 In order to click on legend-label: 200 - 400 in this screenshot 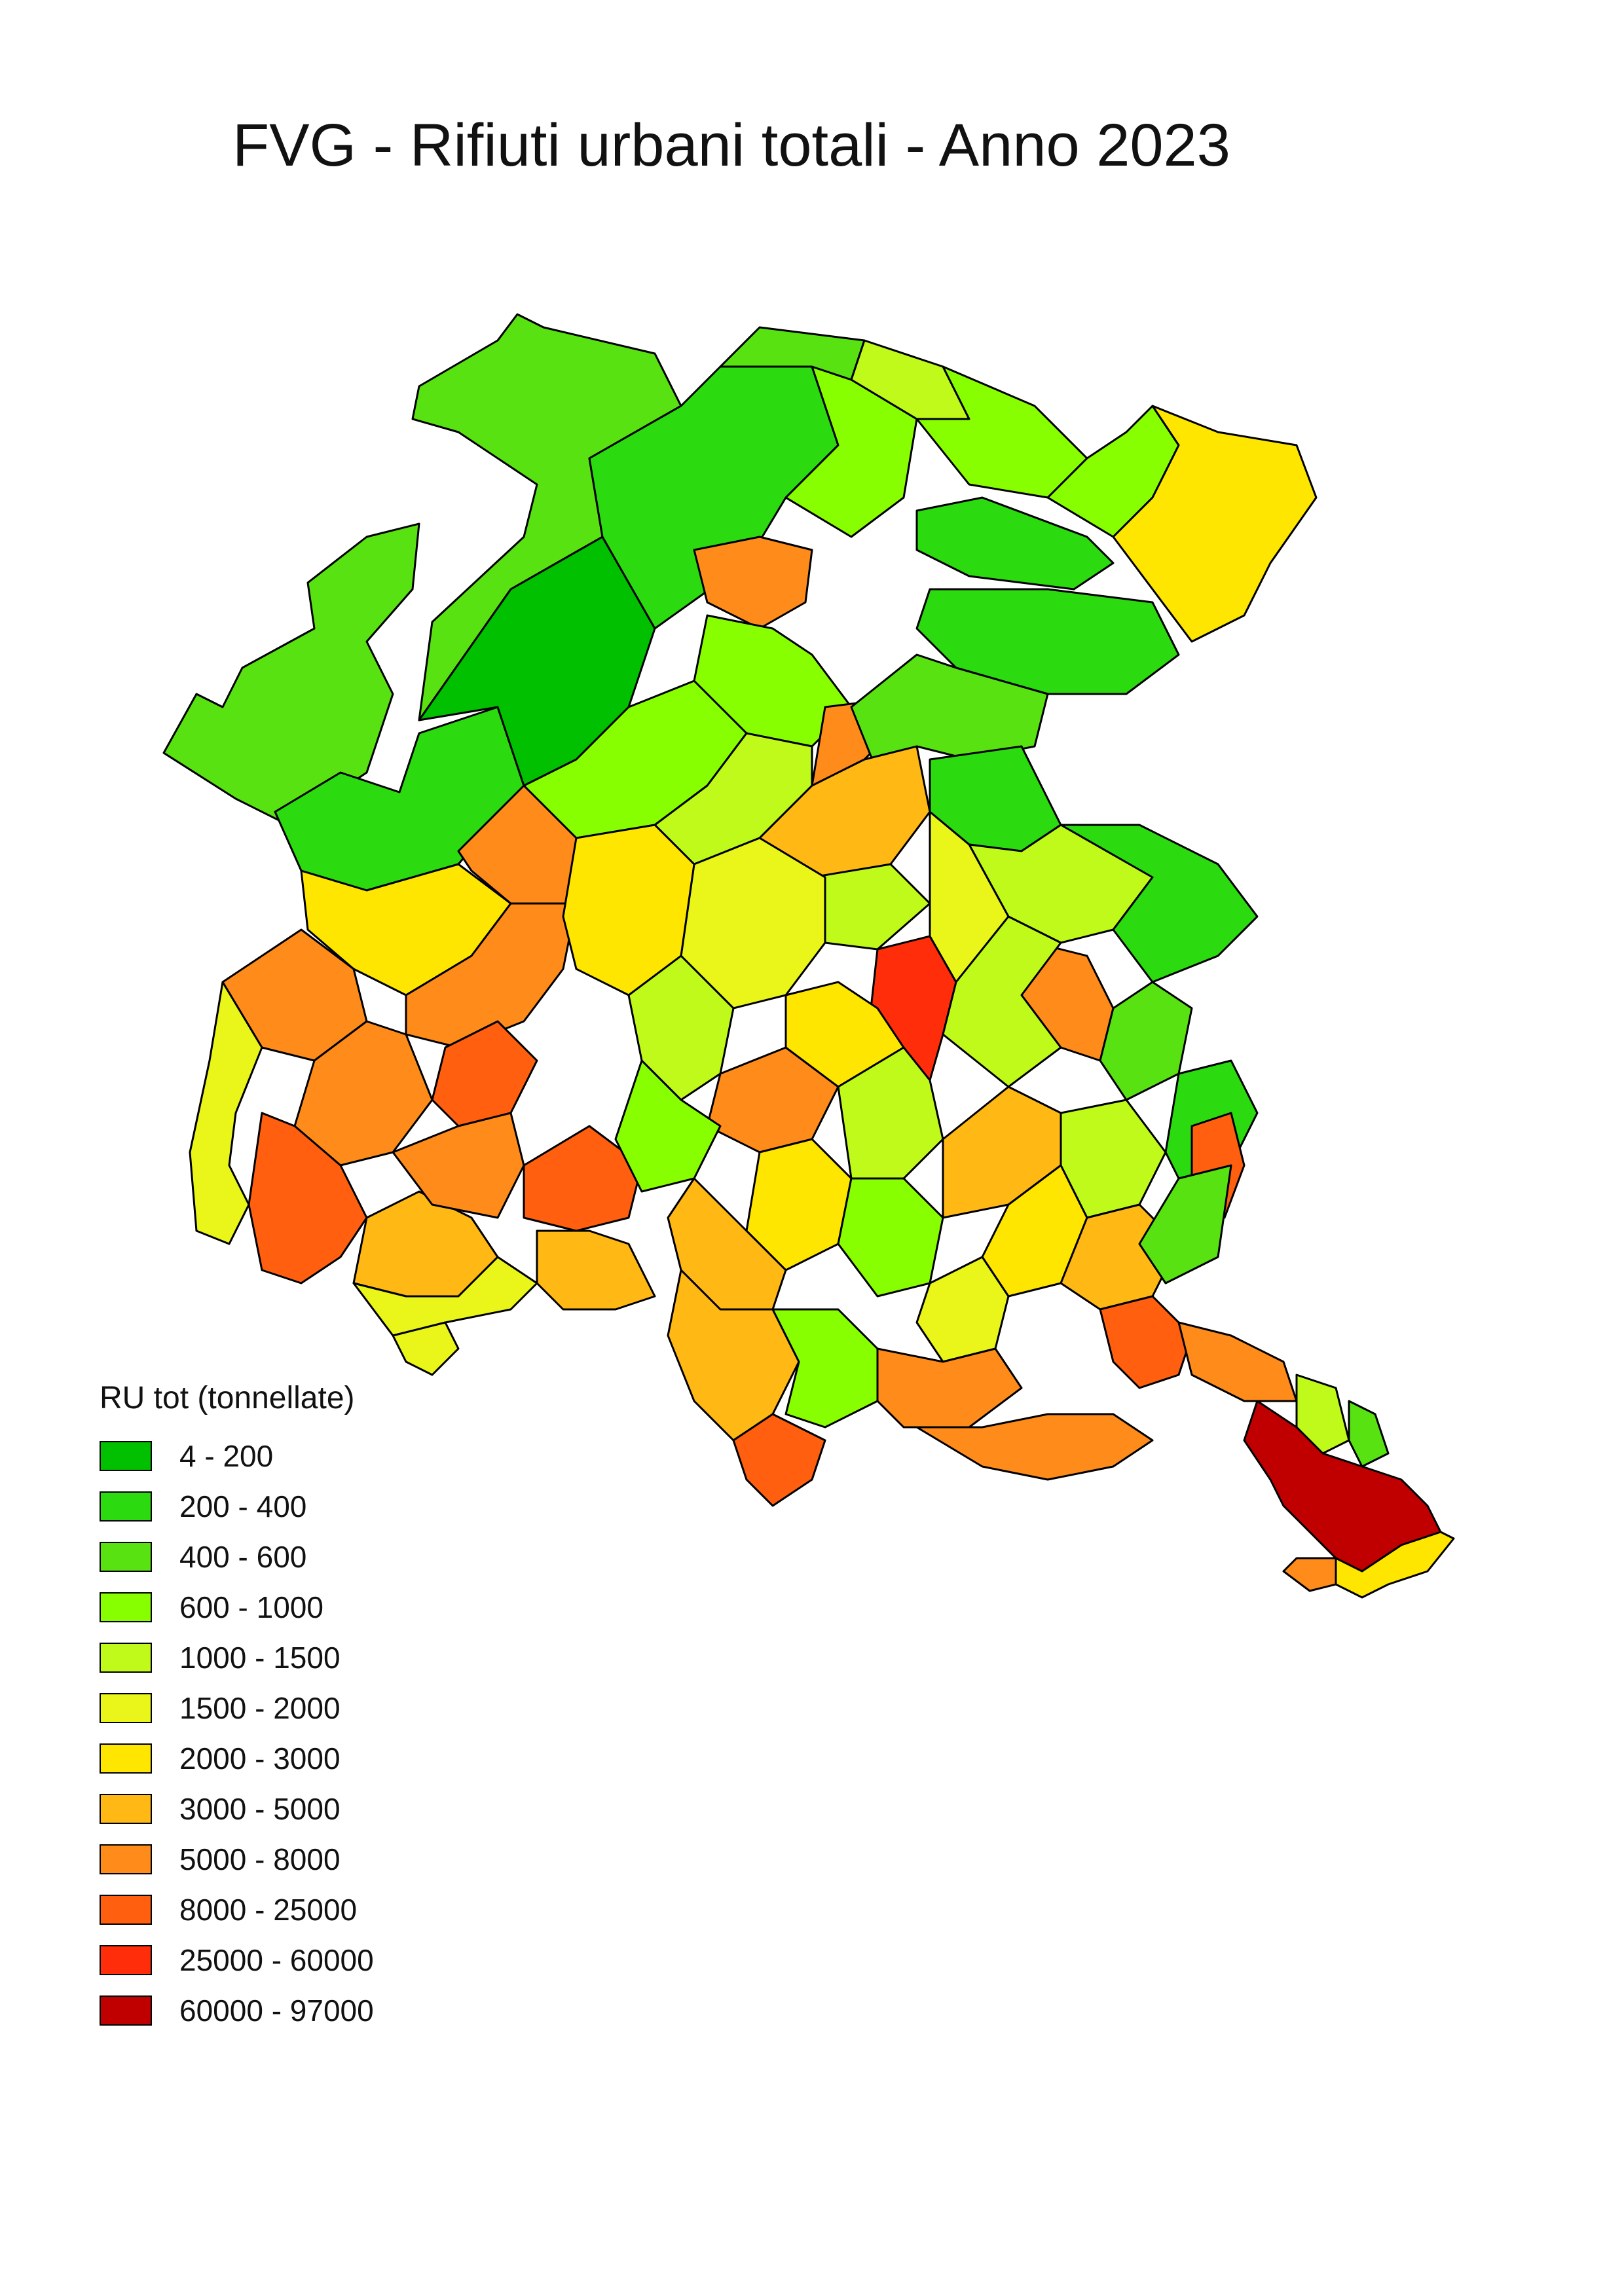, I will do `click(243, 1506)`.